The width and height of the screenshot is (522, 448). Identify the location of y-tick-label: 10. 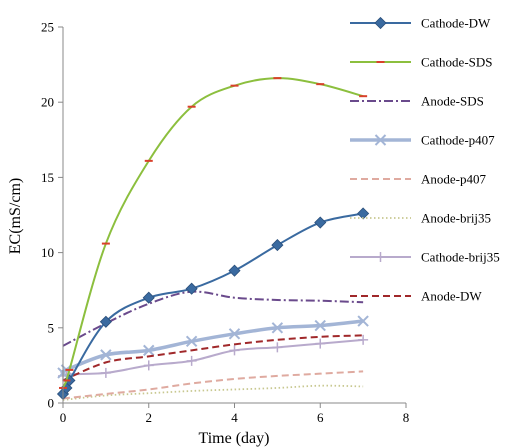
(47, 252).